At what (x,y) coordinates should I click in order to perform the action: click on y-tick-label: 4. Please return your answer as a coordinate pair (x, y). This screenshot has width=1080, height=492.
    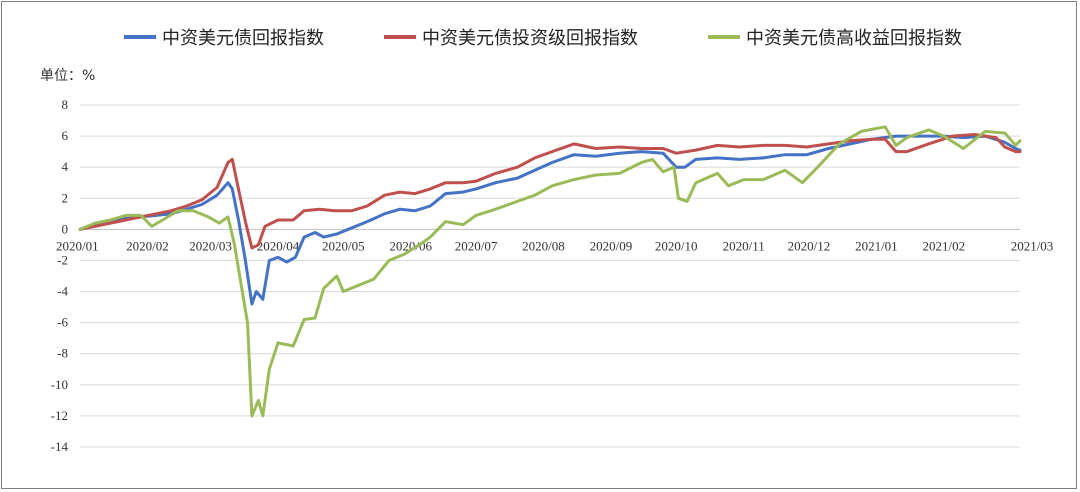
    Looking at the image, I should click on (65, 166).